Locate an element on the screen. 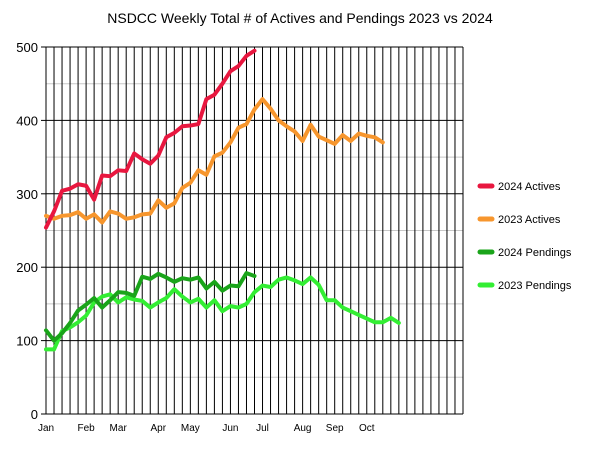 Image resolution: width=600 pixels, height=463 pixels. x-month-label: Feb is located at coordinates (86, 428).